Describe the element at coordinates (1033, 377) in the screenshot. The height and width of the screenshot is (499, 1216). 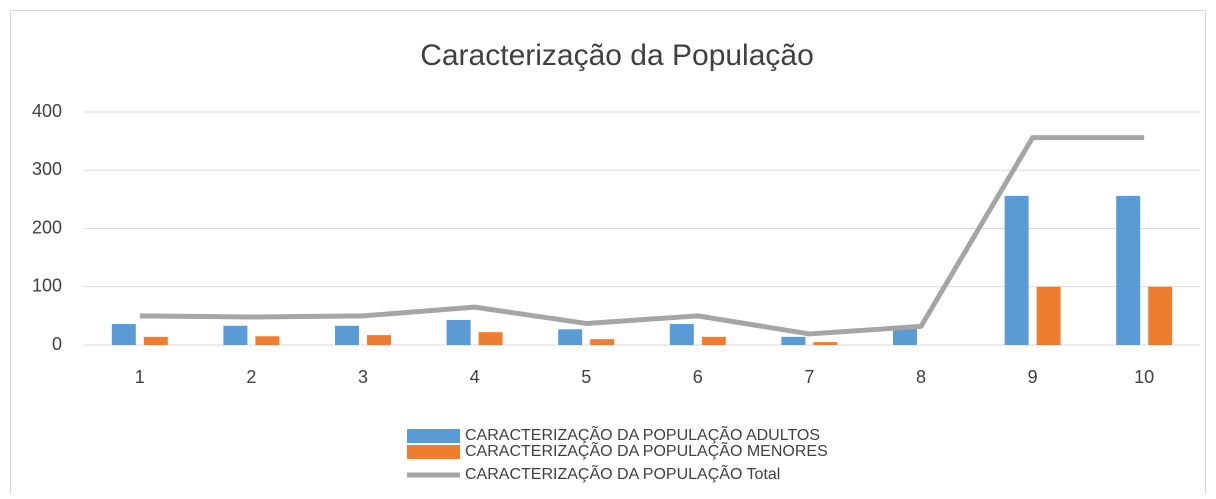
I see `x-tick-label: 9` at that location.